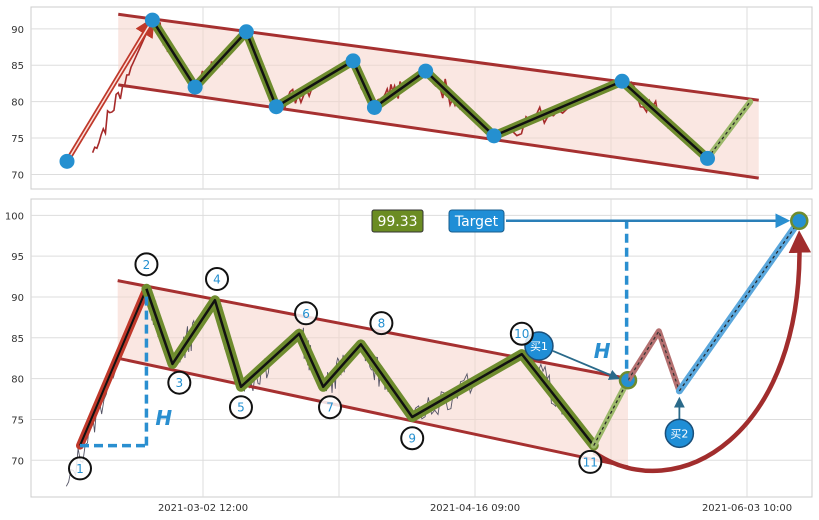 The width and height of the screenshot is (819, 520). I want to click on numbered-pivot-label-2: 2, so click(147, 265).